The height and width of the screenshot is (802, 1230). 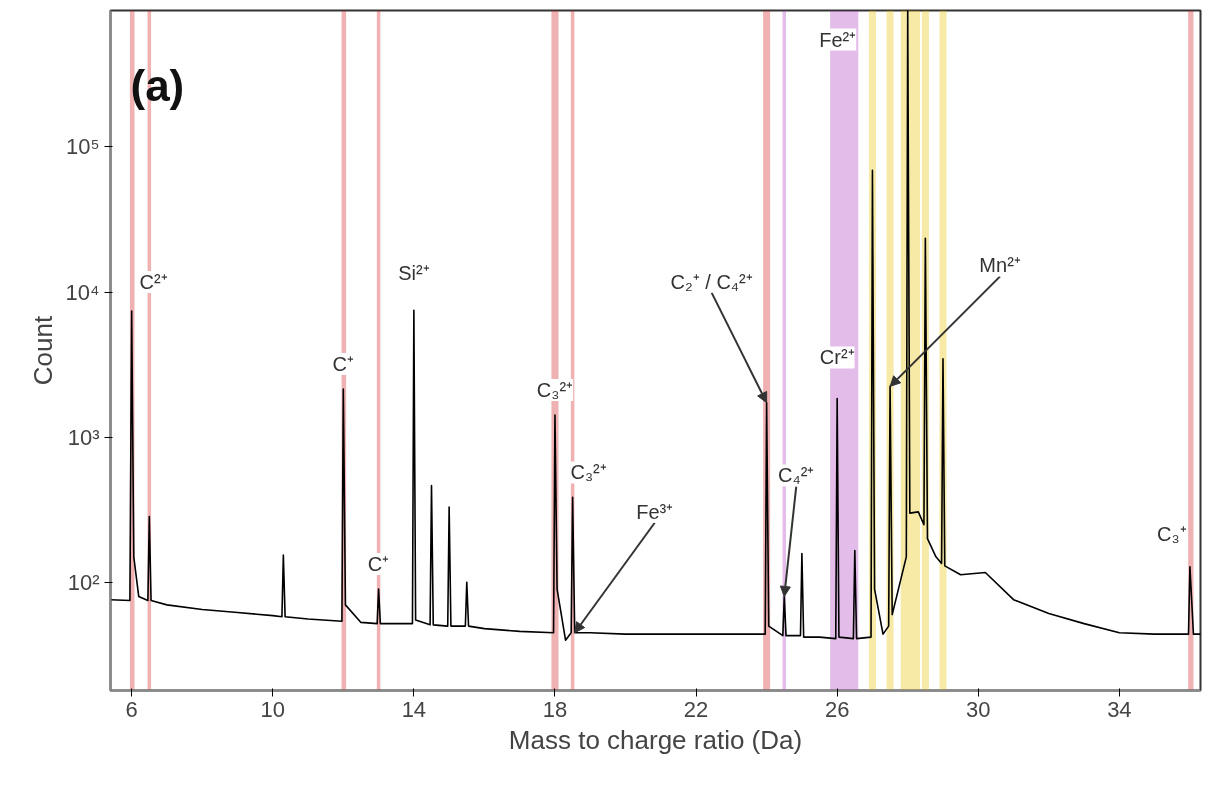 I want to click on x-tick-label: 34, so click(x=1119, y=709).